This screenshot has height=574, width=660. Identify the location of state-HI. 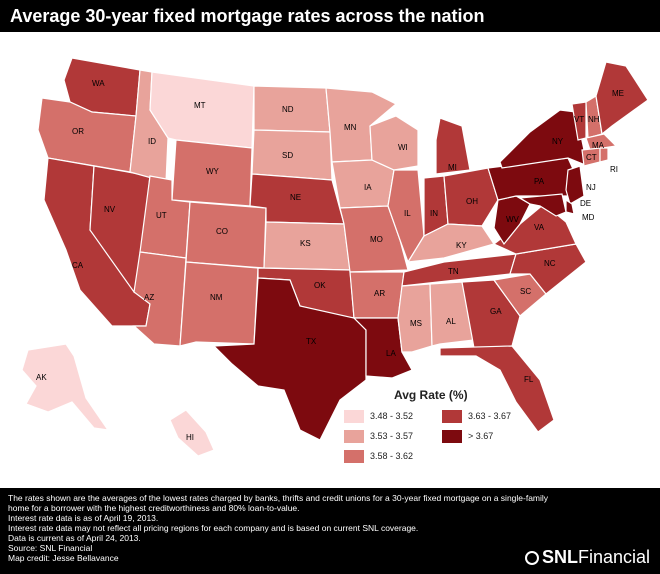
(192, 433).